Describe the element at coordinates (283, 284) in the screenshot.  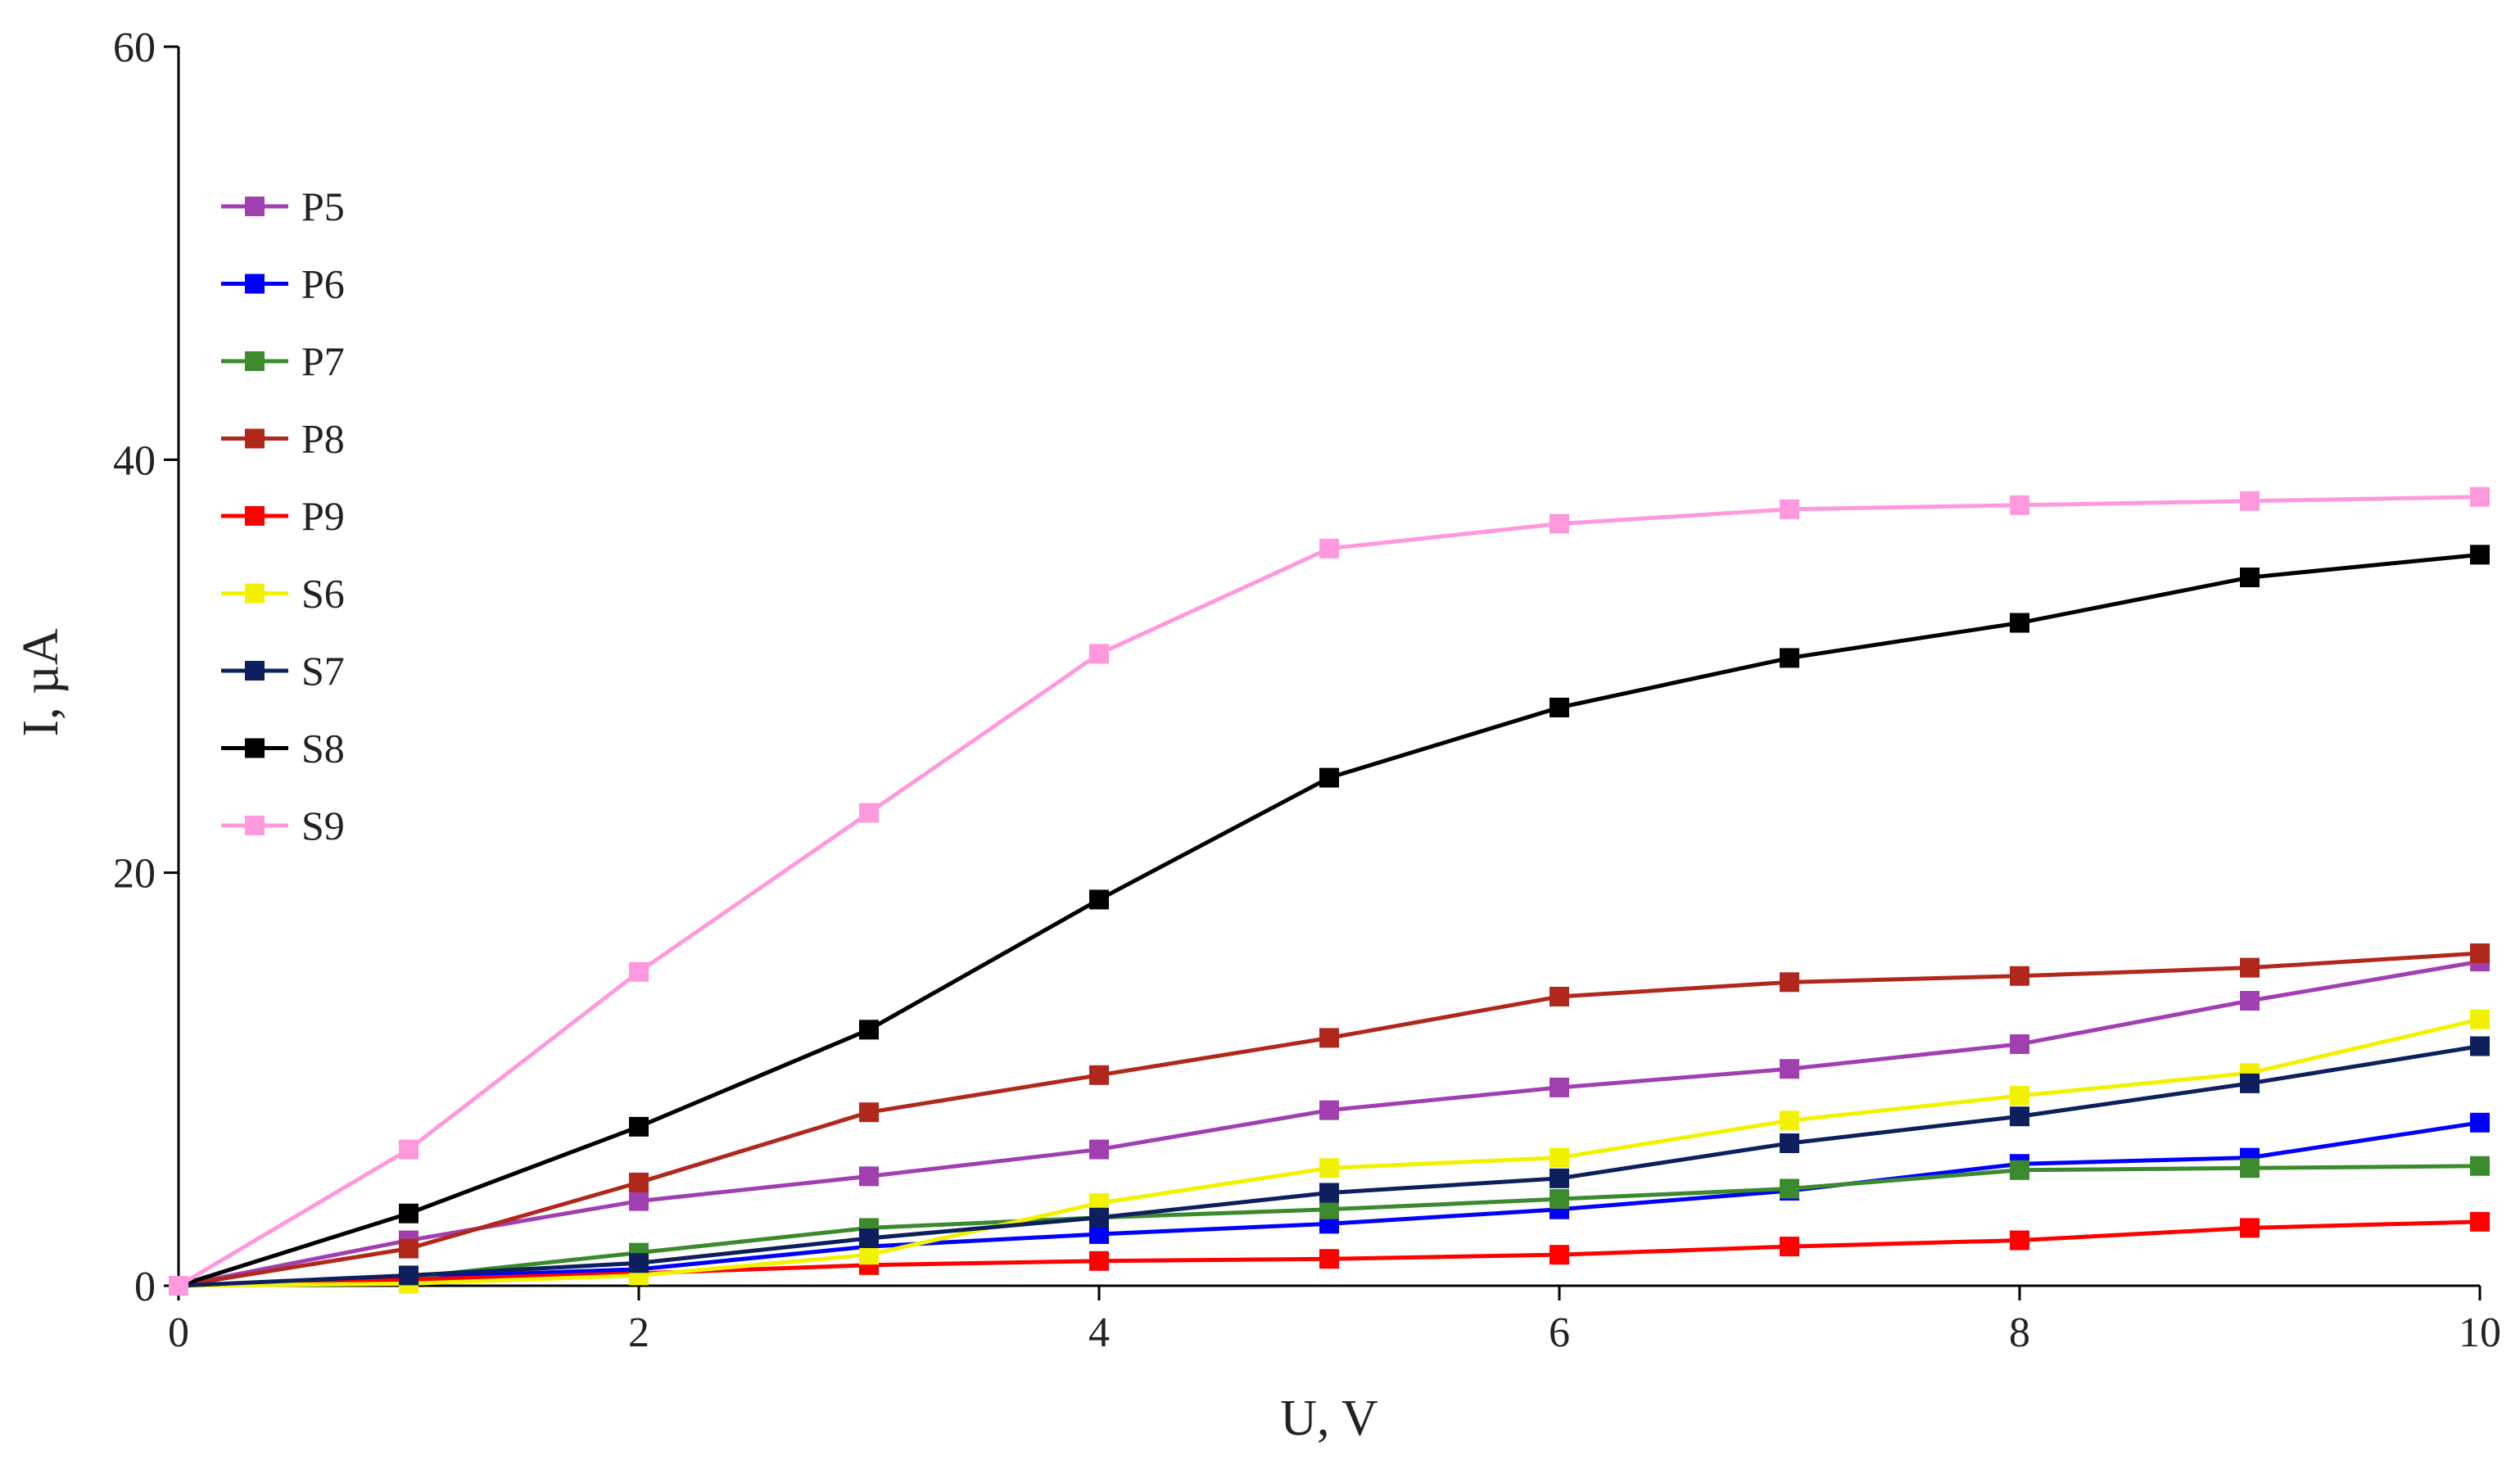
I see `legend-item-p6: P6` at that location.